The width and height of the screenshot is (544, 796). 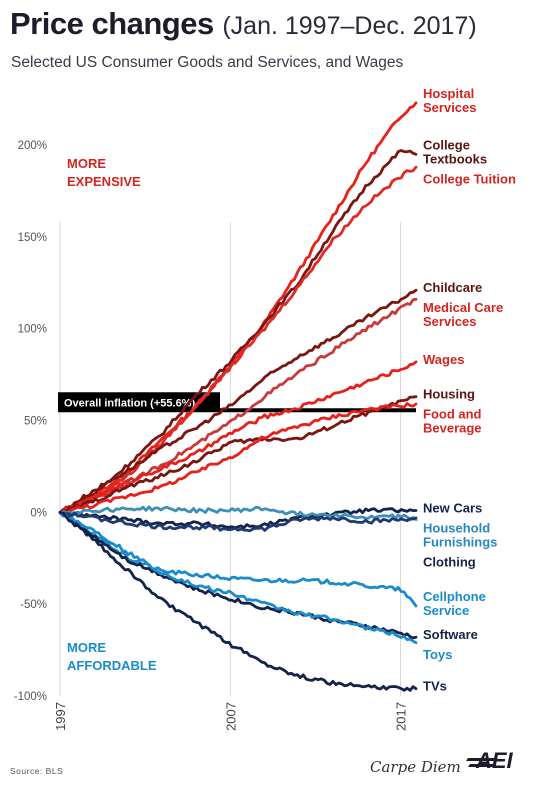 I want to click on series-label: Household, so click(x=456, y=528).